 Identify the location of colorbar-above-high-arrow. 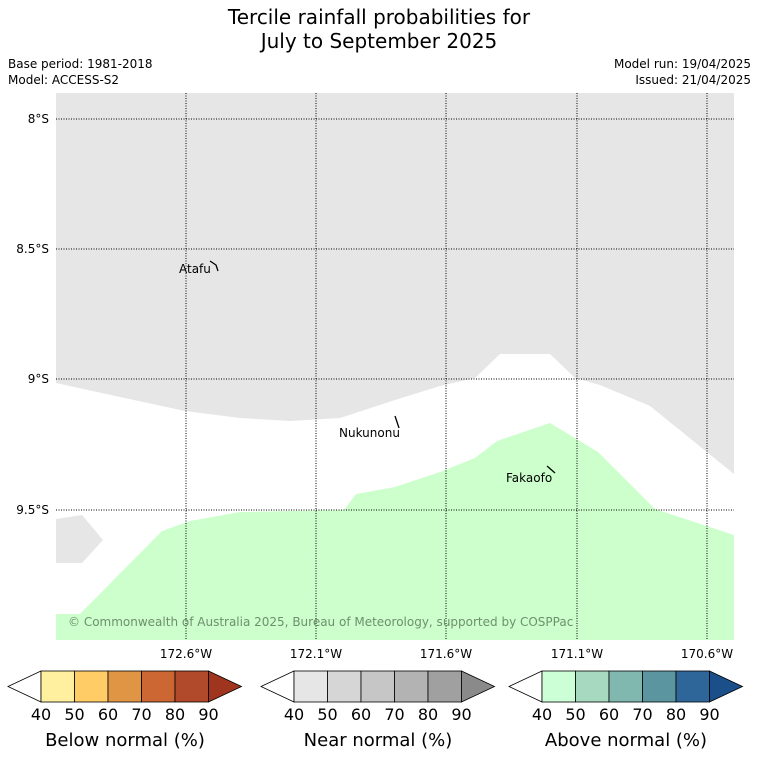
(726, 686).